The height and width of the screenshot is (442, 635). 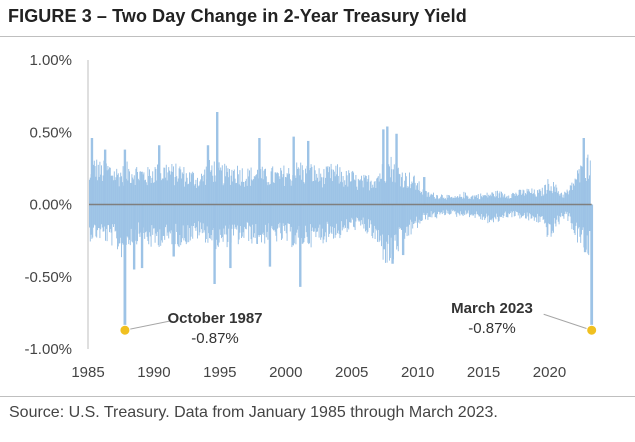 What do you see at coordinates (219, 372) in the screenshot?
I see `x-tick-label: 1995` at bounding box center [219, 372].